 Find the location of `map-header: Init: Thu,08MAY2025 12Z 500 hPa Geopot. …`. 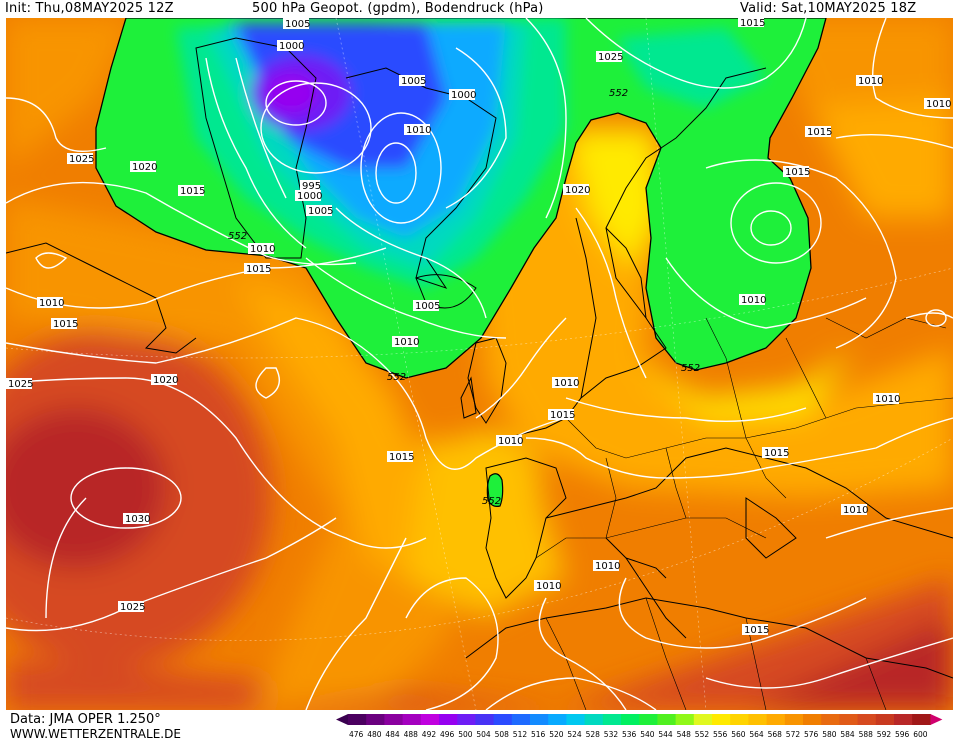

map-header: Init: Thu,08MAY2025 12Z 500 hPa Geopot. … is located at coordinates (479, 9).